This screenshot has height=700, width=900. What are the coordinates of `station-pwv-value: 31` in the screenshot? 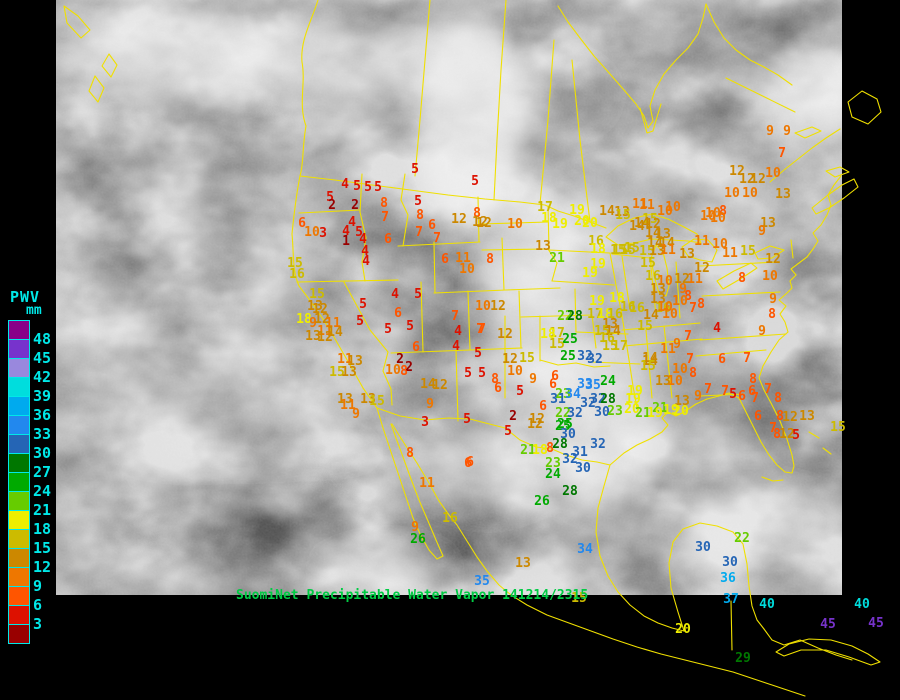 It's located at (580, 452).